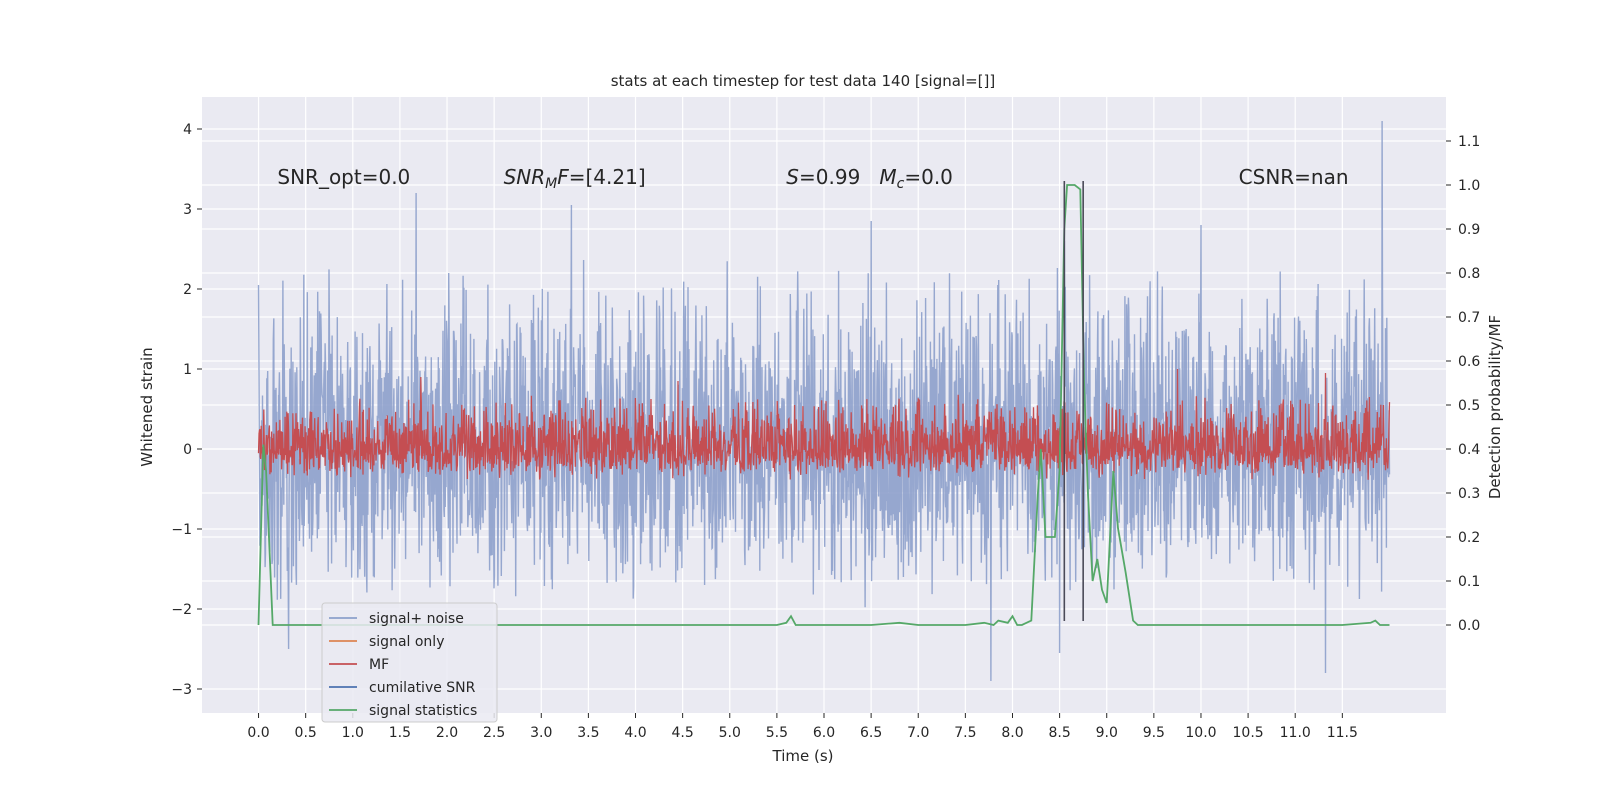  Describe the element at coordinates (187, 370) in the screenshot. I see `y-tick-label: 1` at that location.